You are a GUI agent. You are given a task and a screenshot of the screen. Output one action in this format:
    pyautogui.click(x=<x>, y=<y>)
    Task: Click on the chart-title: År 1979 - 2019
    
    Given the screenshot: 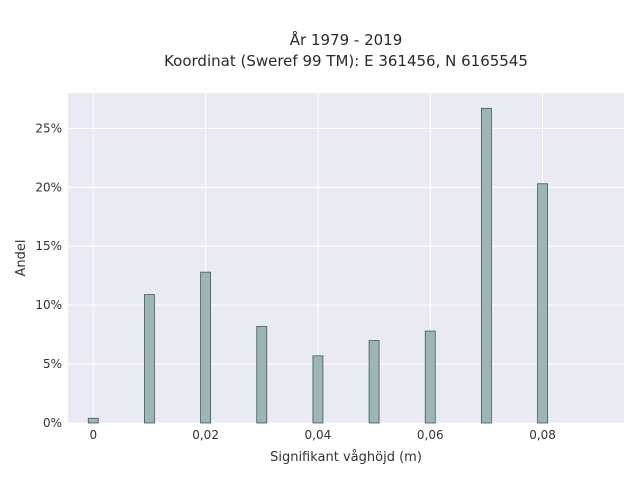 What is the action you would take?
    pyautogui.click(x=346, y=39)
    